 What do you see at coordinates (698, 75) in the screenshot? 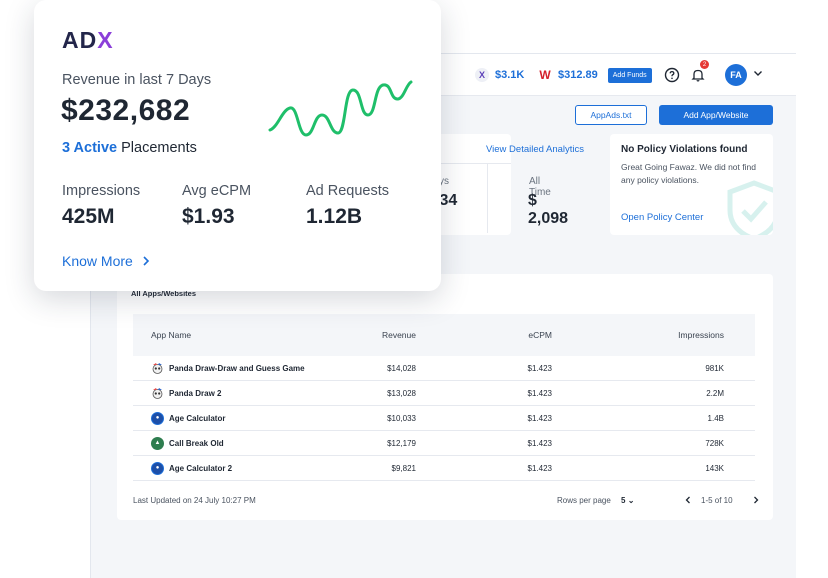
I see `bell-icon` at bounding box center [698, 75].